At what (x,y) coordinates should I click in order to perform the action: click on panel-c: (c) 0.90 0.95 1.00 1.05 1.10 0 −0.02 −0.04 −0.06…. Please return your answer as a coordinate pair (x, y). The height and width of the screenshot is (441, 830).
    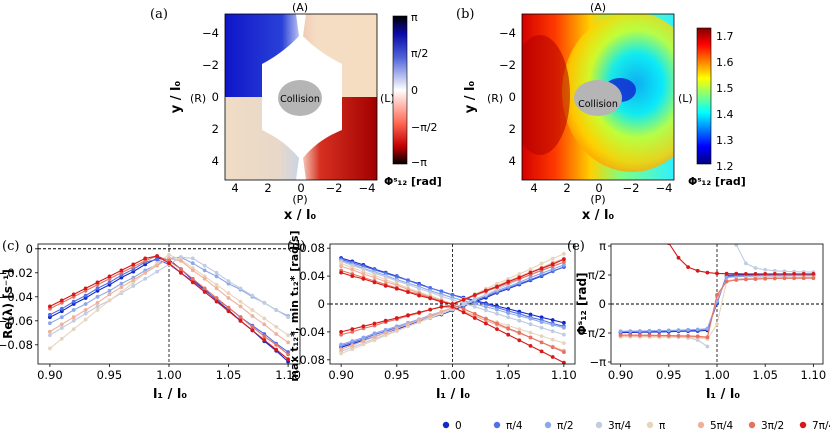
    Looking at the image, I should click on (150, 320).